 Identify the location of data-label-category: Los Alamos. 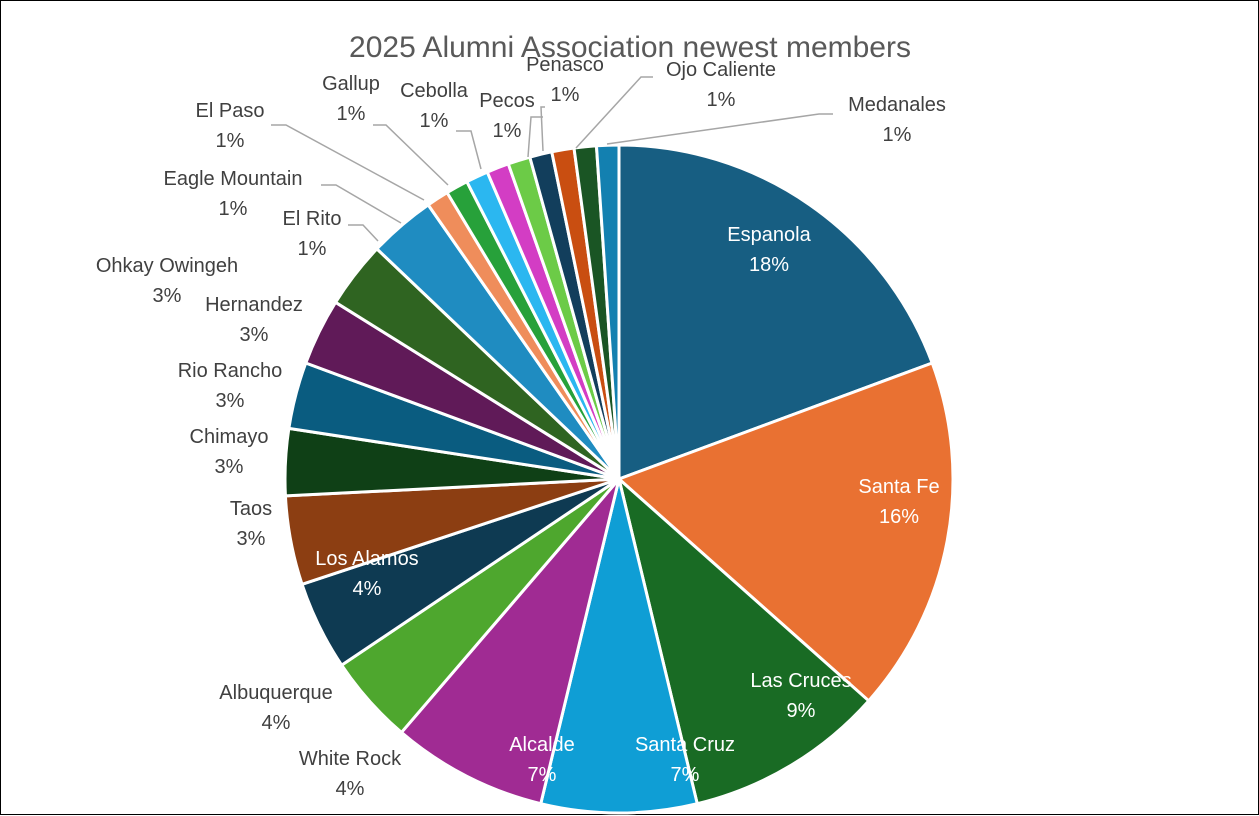
(366, 559).